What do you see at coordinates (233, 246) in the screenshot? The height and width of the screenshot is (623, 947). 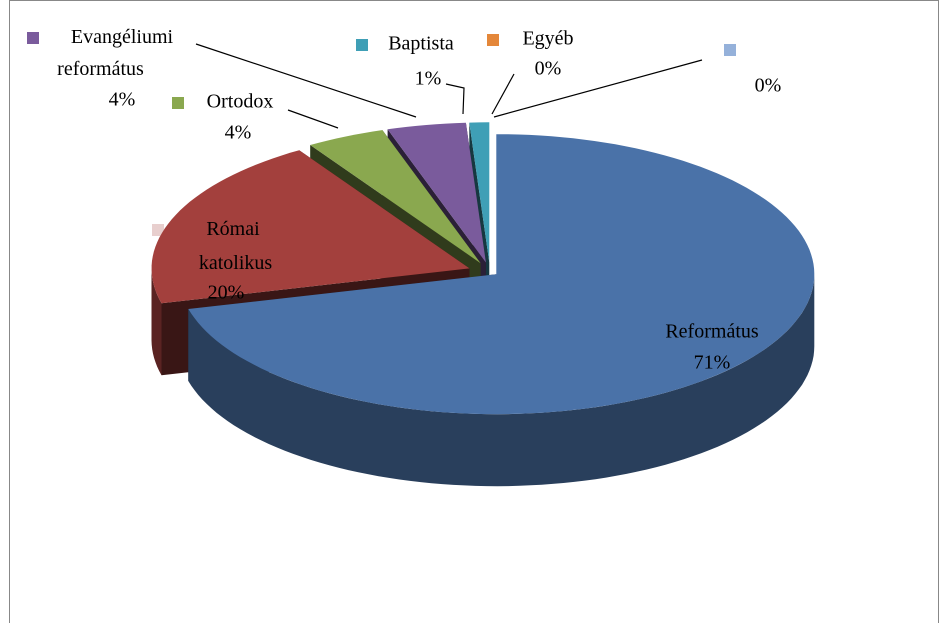 I see `label-name: Római katolikus` at bounding box center [233, 246].